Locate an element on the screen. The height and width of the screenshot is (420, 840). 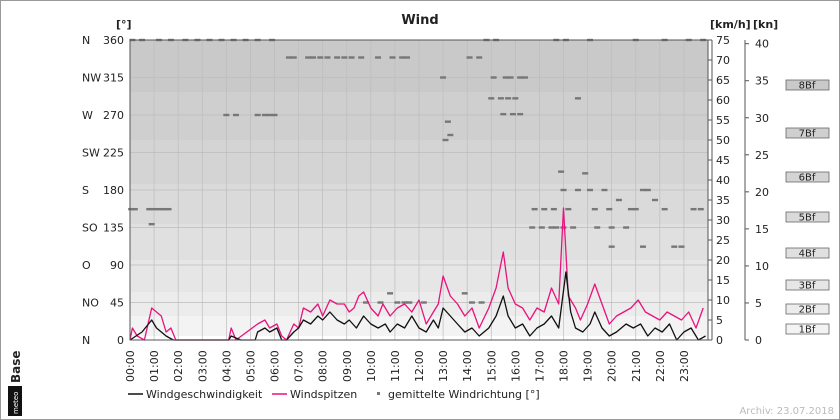
direction-compass-label: NO is located at coordinates (90, 303).